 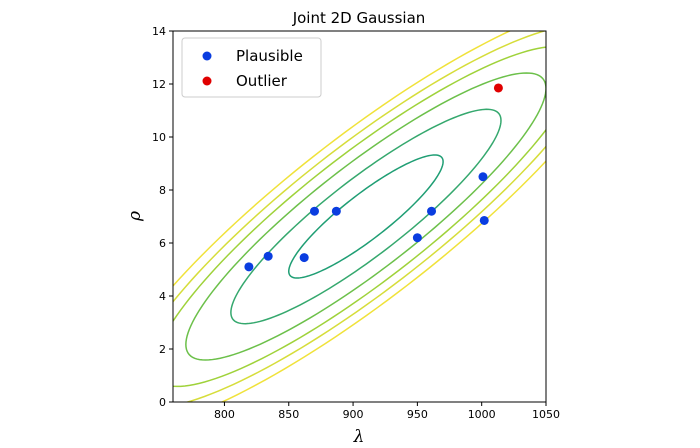 What do you see at coordinates (262, 81) in the screenshot?
I see `legend-label-outlier: Outlier` at bounding box center [262, 81].